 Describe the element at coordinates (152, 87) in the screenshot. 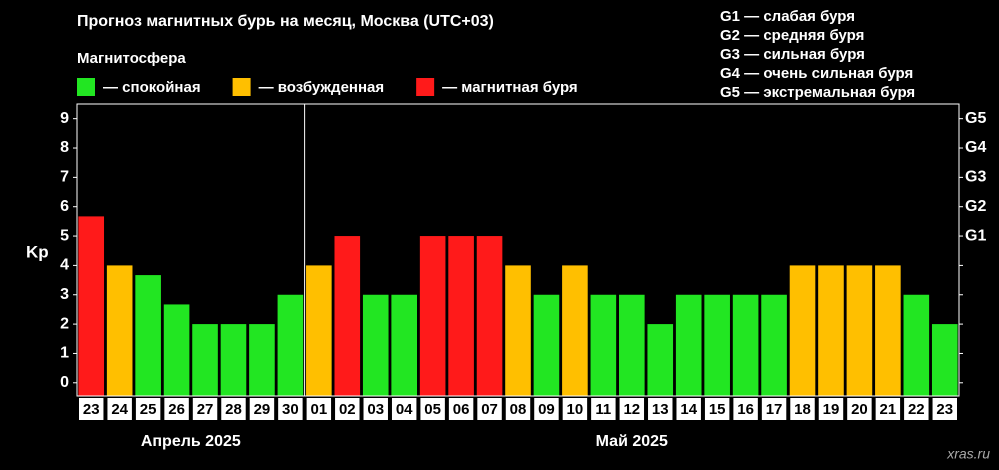

I see `legend-label: — спокойная` at that location.